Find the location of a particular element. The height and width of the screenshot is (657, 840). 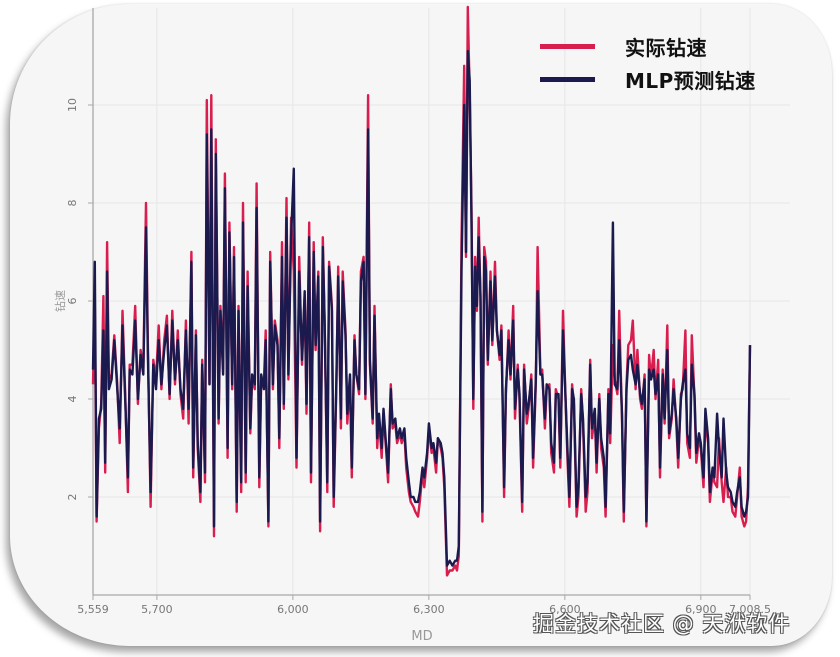

watermark: 掘金技术社区 @ 天洑软件 is located at coordinates (662, 624).